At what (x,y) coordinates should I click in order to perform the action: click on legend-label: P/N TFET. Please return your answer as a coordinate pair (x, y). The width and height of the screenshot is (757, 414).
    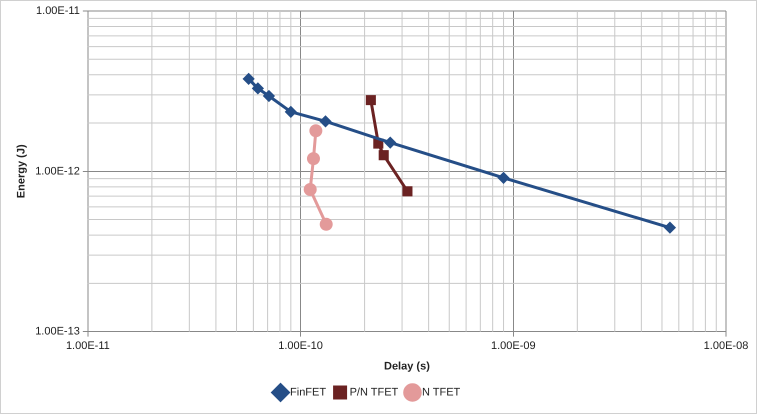
    Looking at the image, I should click on (374, 392).